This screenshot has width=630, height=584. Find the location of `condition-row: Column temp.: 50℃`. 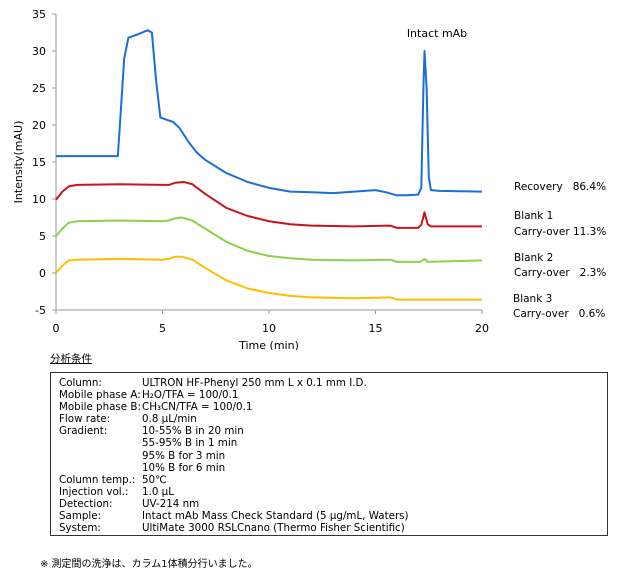

condition-row: Column temp.: 50℃ is located at coordinates (333, 480).